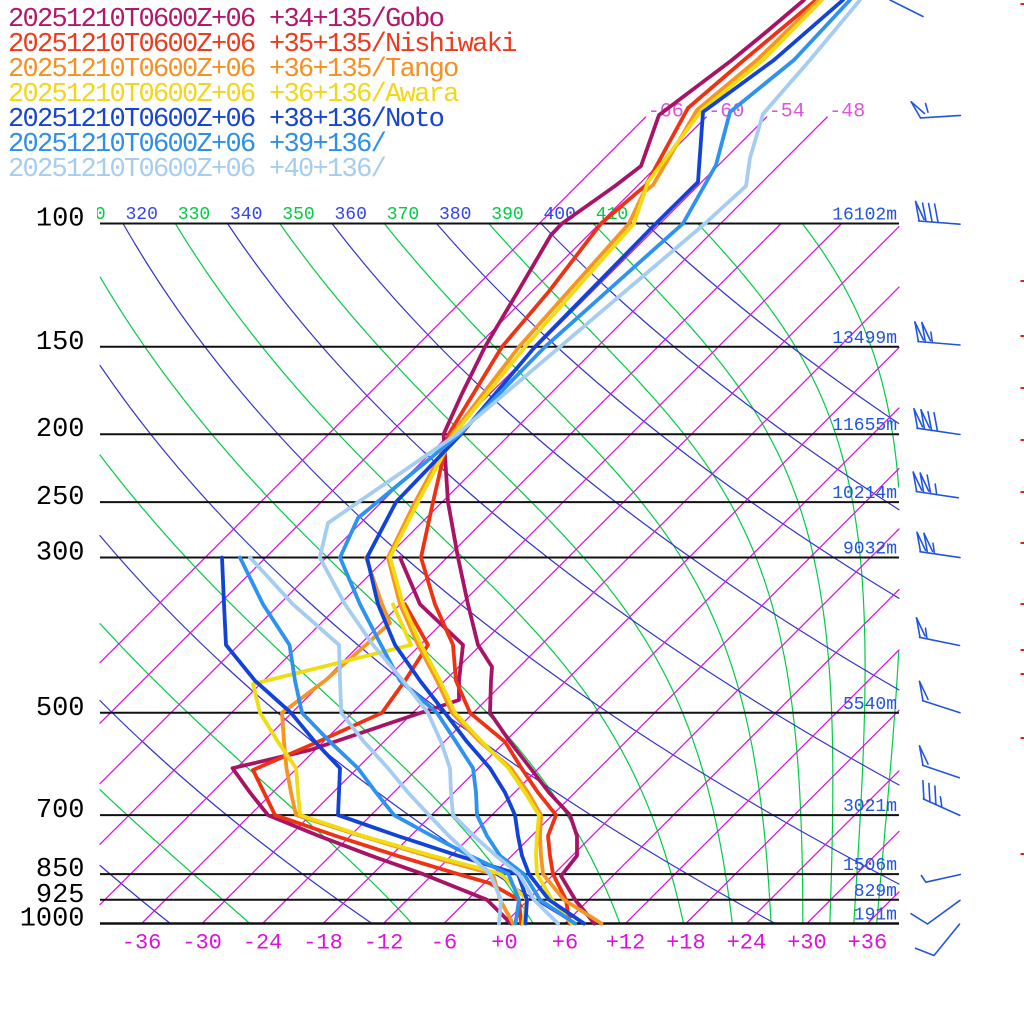  What do you see at coordinates (194, 215) in the screenshot?
I see `svg-text: 330` at bounding box center [194, 215].